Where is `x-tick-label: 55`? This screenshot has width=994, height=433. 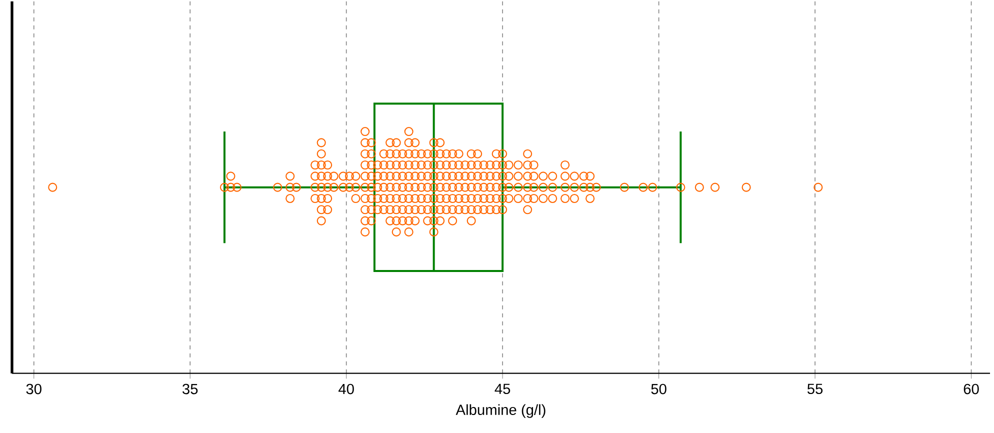
x-tick-label: 55 is located at coordinates (815, 389).